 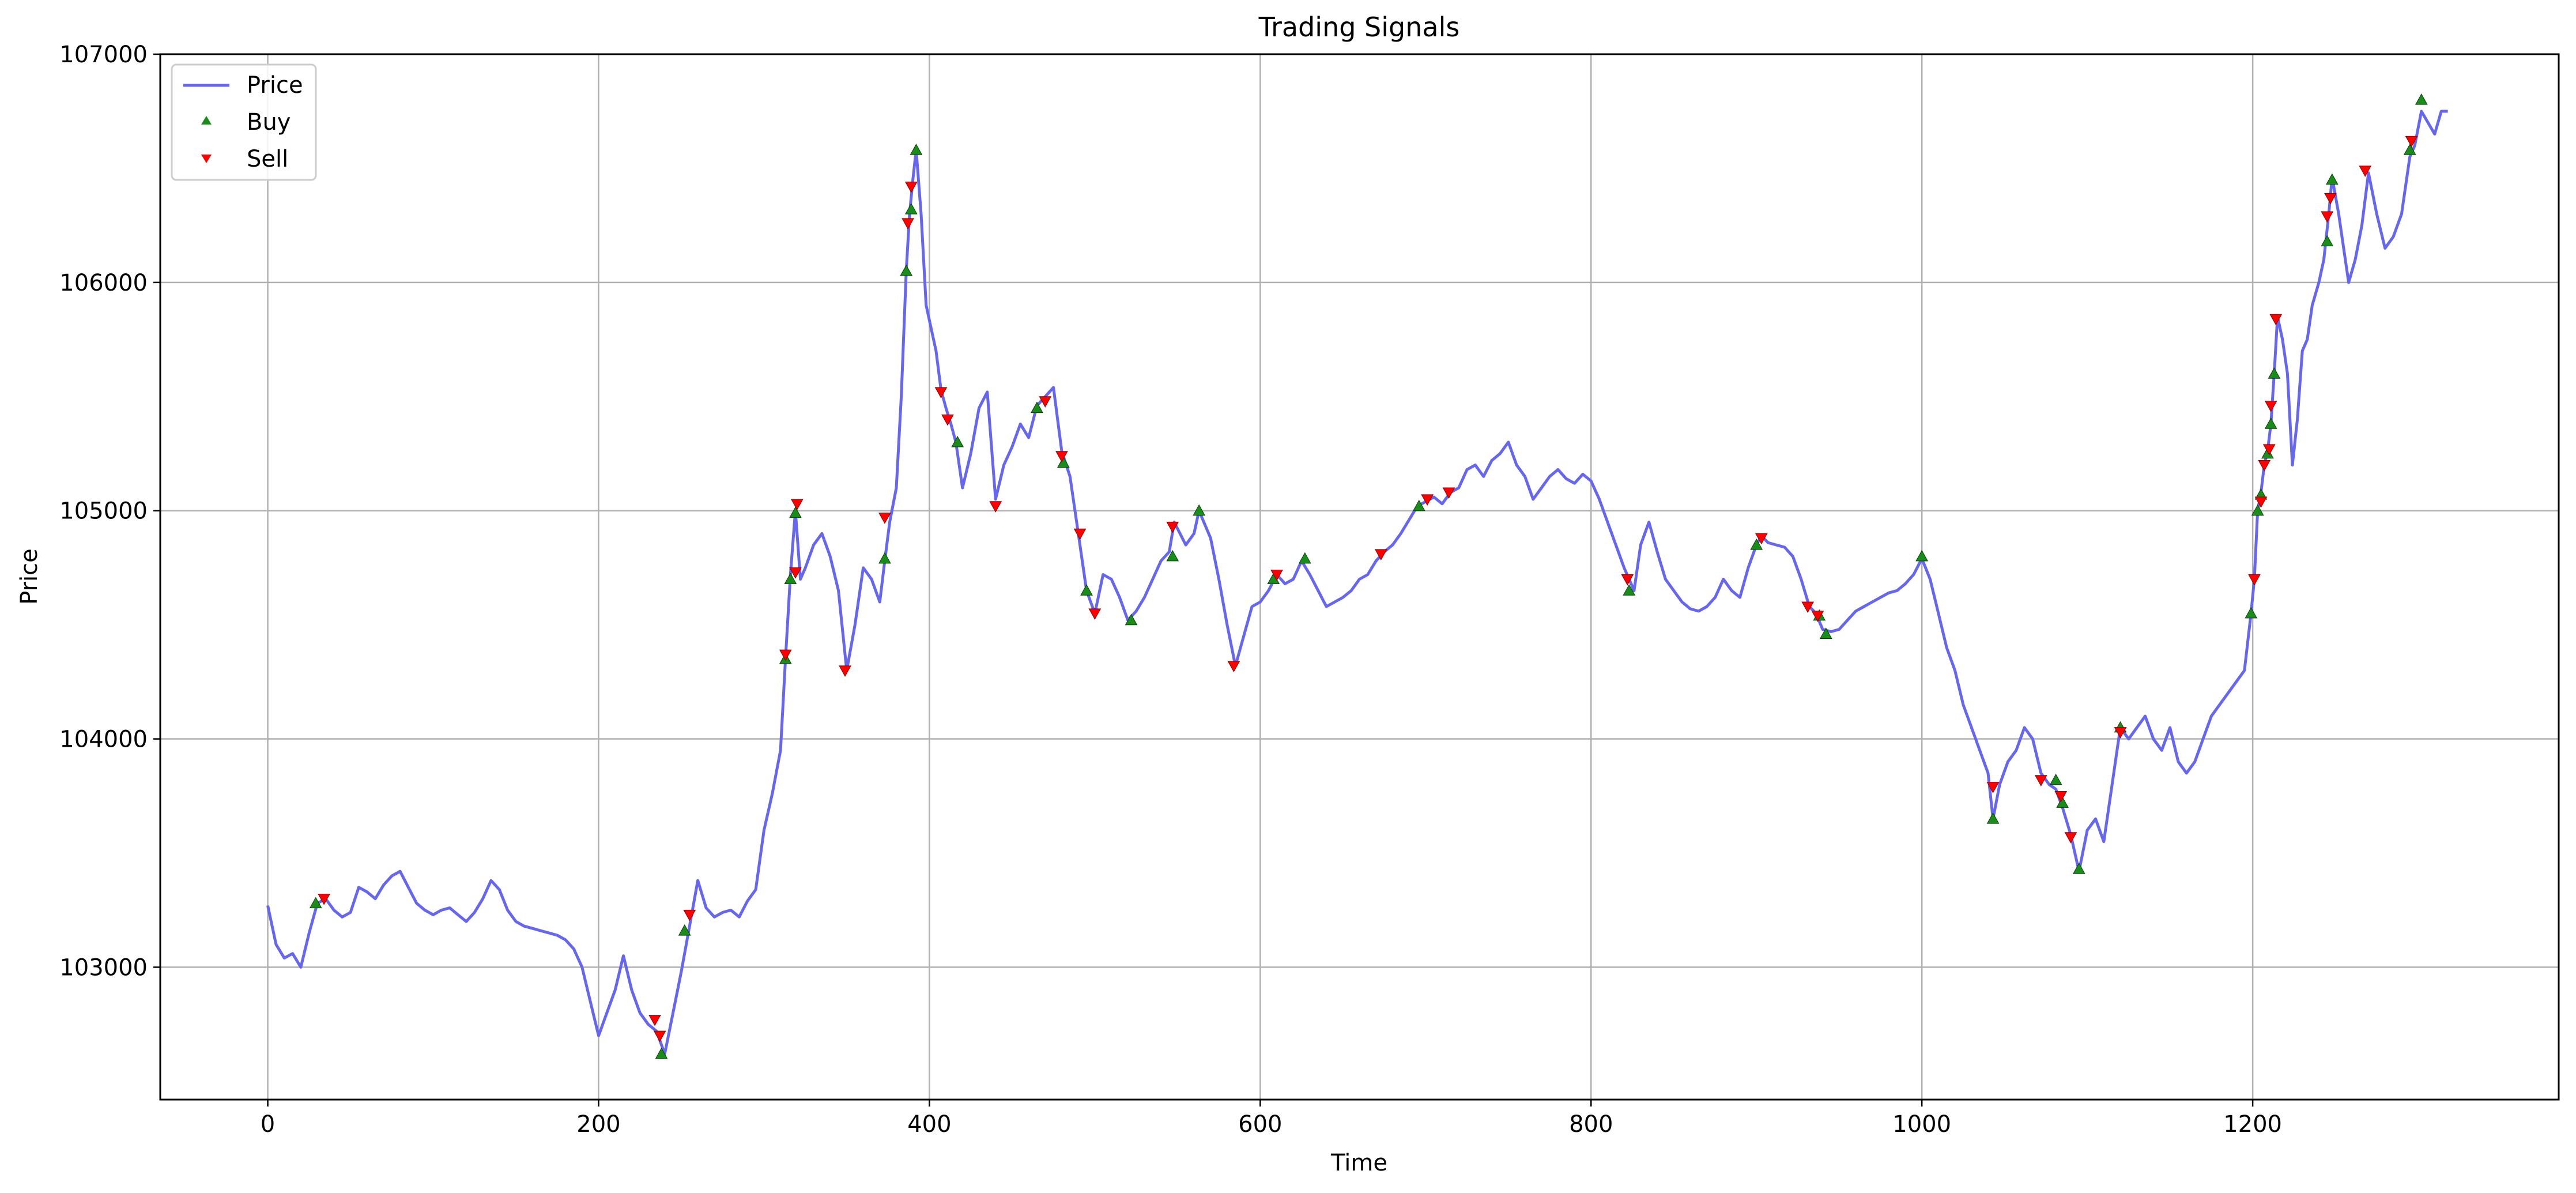 I want to click on x-tick-label: 600, so click(x=1260, y=1124).